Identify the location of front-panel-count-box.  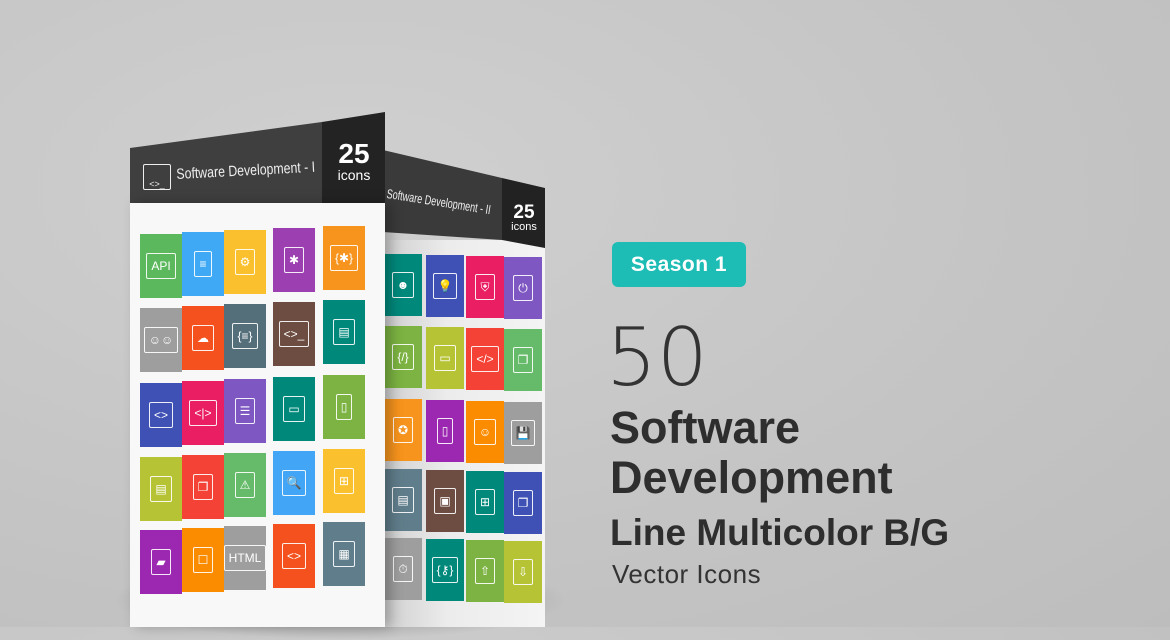
(353, 157).